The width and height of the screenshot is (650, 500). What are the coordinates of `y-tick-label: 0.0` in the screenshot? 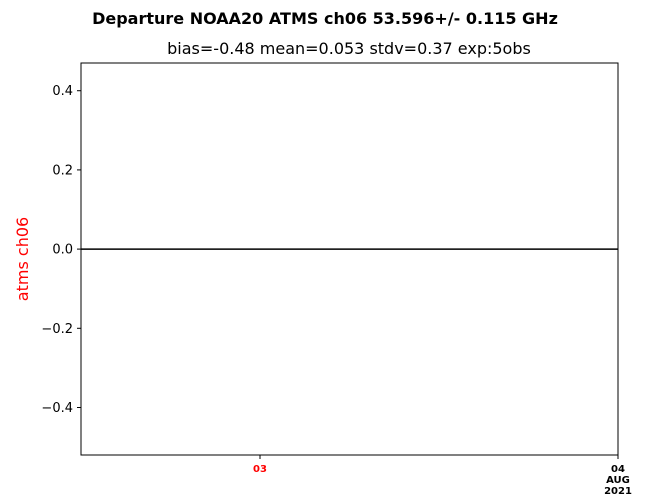 It's located at (62, 250).